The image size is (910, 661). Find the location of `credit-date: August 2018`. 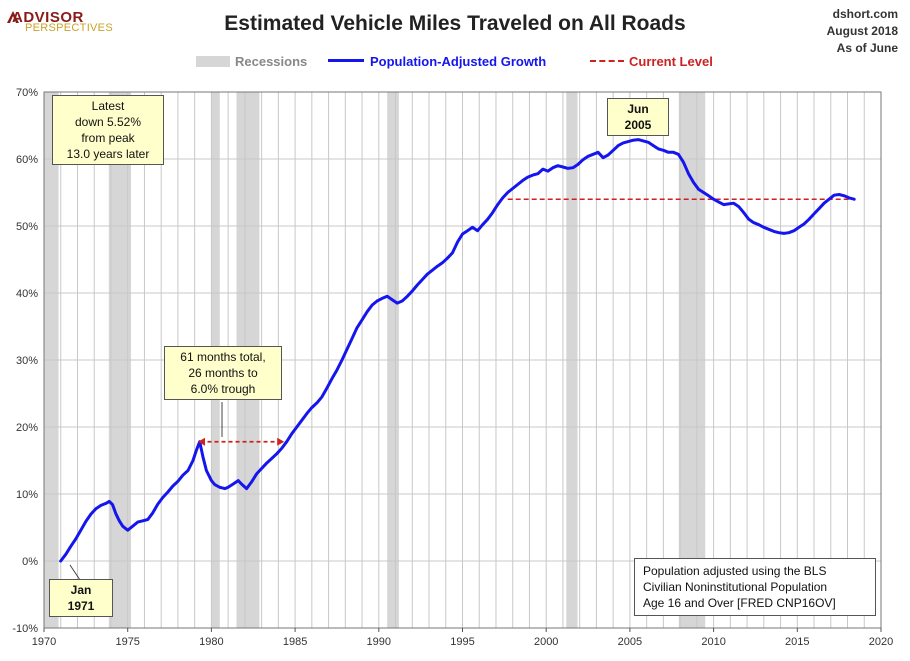

credit-date: August 2018 is located at coordinates (862, 31).